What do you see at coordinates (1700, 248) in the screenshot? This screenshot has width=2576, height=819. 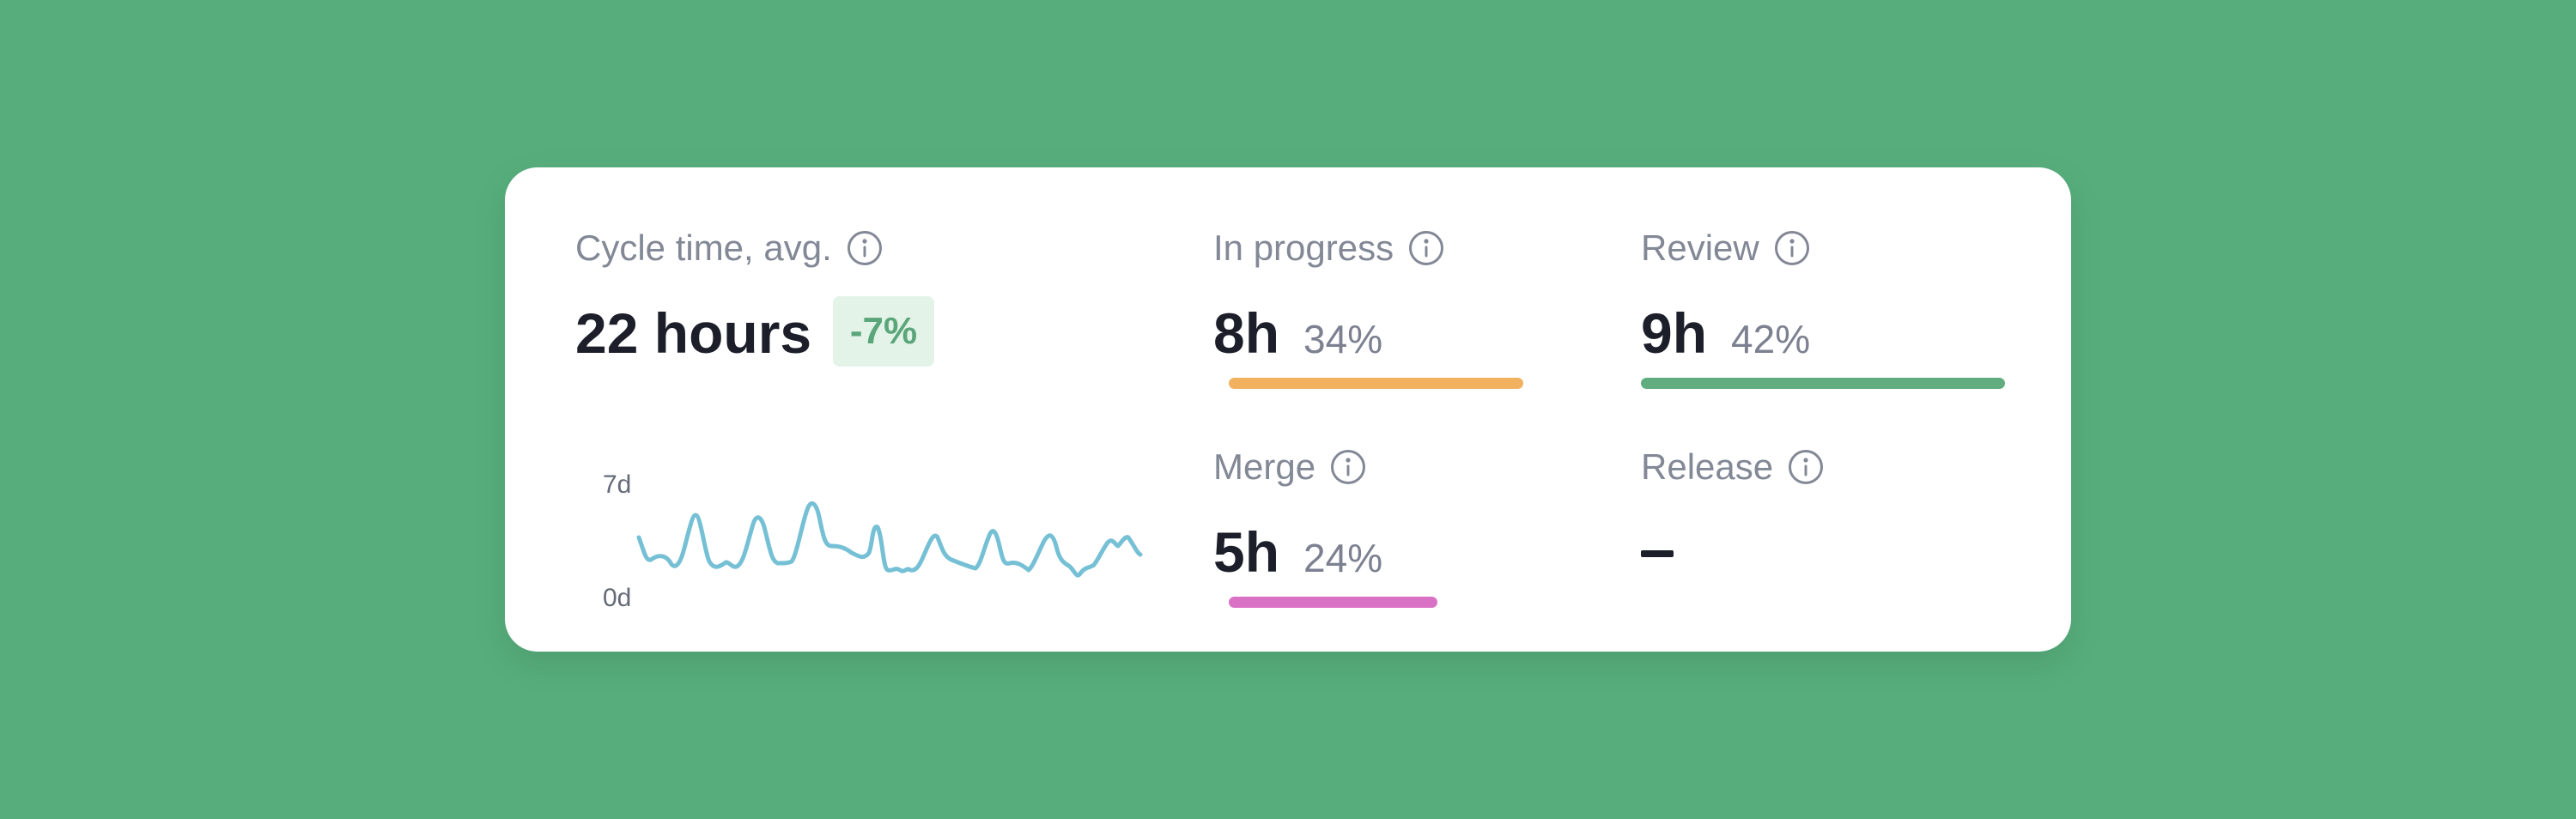 I see `review-label: Review` at bounding box center [1700, 248].